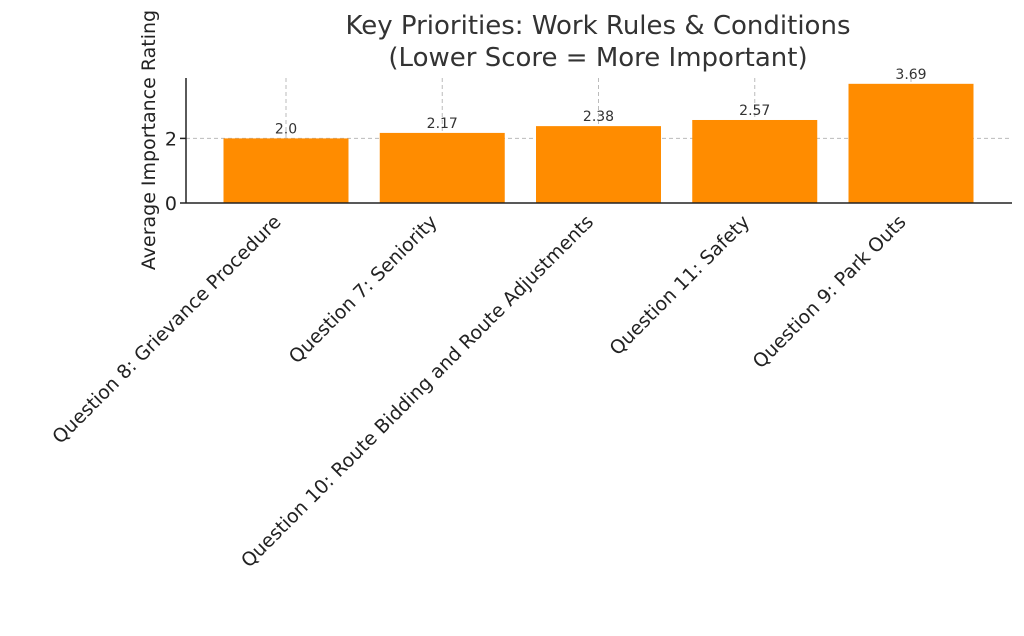 Image resolution: width=1024 pixels, height=636 pixels. I want to click on chart-title-line2: (Lower Score = More Important), so click(597, 58).